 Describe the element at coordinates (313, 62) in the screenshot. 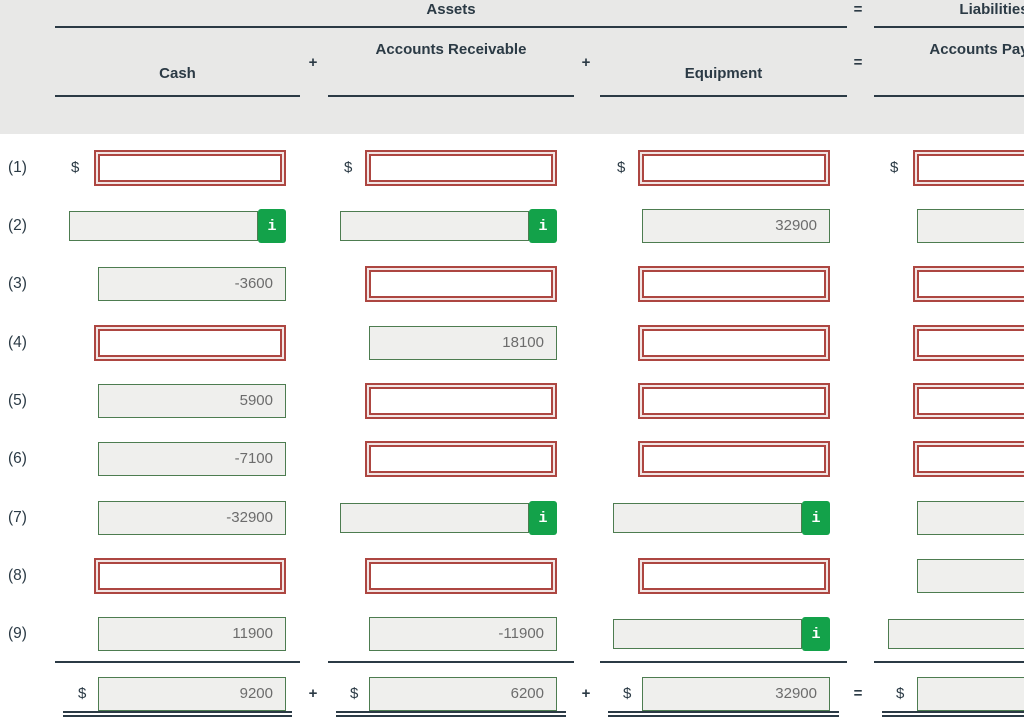

I see `plus-sign-header-1: +` at that location.